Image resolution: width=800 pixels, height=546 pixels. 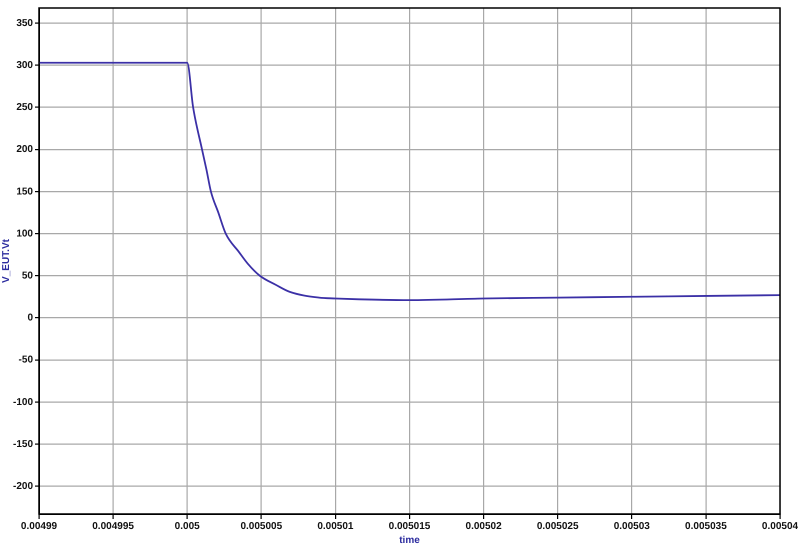 I want to click on y-tick-label: -200, so click(x=23, y=486).